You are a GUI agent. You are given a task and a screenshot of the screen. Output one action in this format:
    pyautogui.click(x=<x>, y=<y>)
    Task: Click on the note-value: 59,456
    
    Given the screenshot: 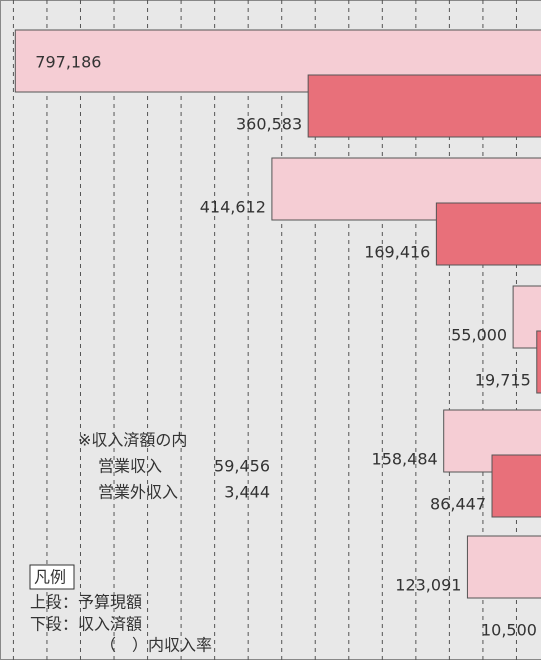 What is the action you would take?
    pyautogui.click(x=242, y=466)
    